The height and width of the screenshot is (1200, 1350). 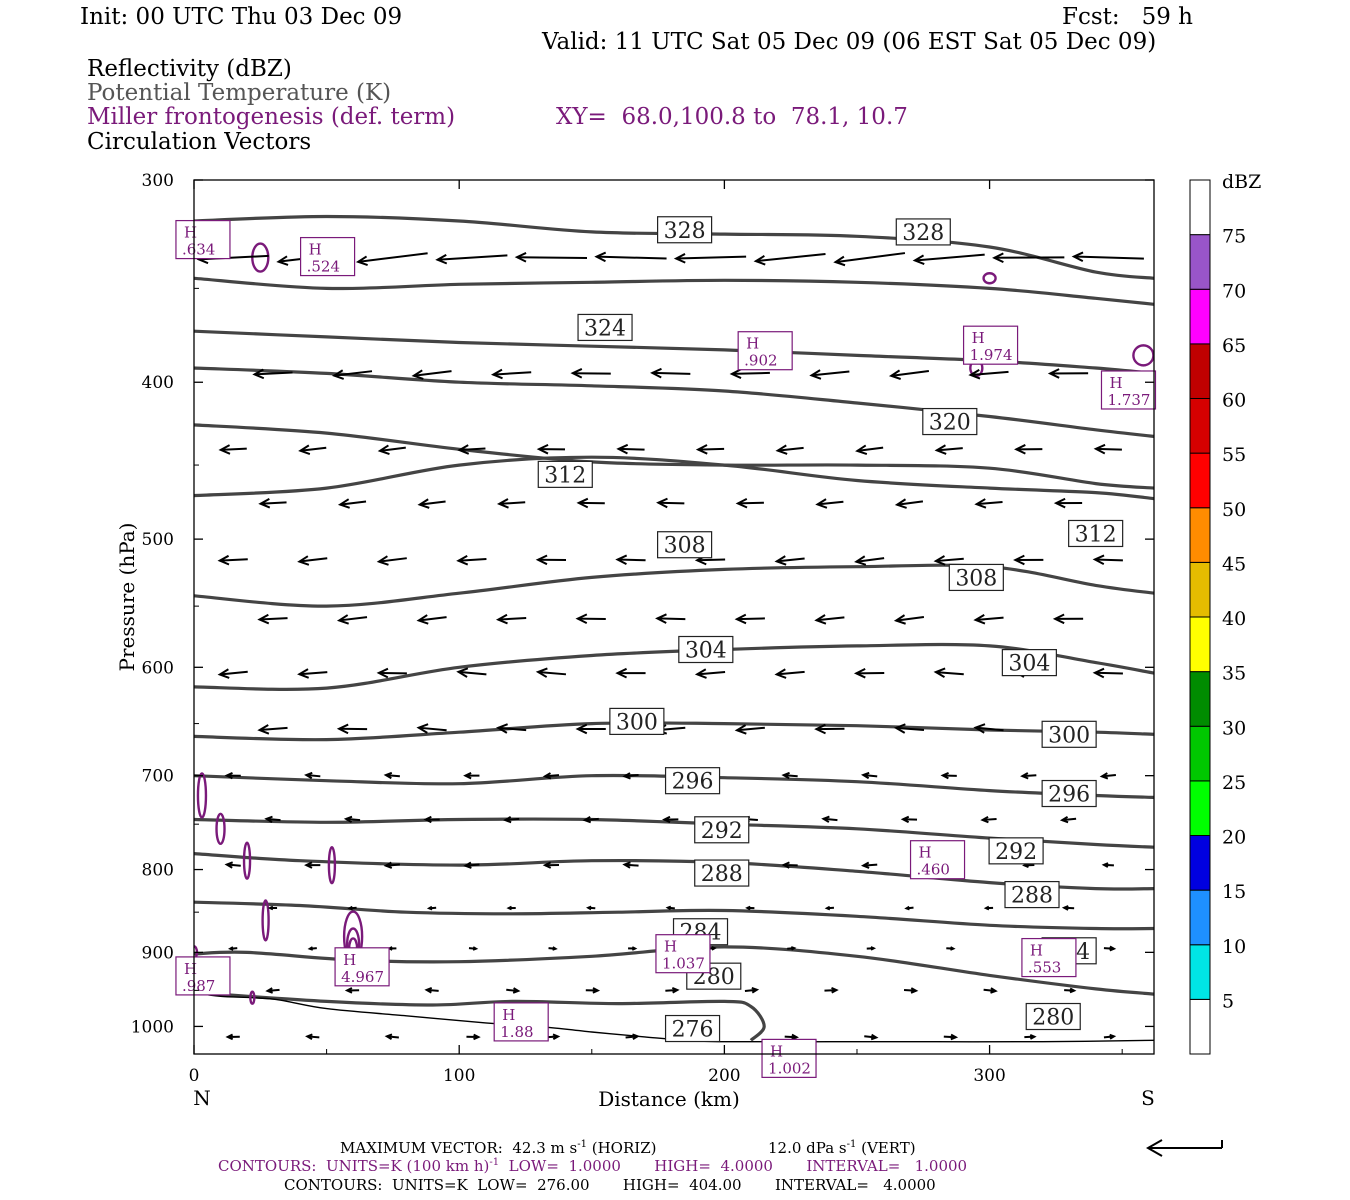 I want to click on colorbar-level-label: 30, so click(x=1234, y=728).